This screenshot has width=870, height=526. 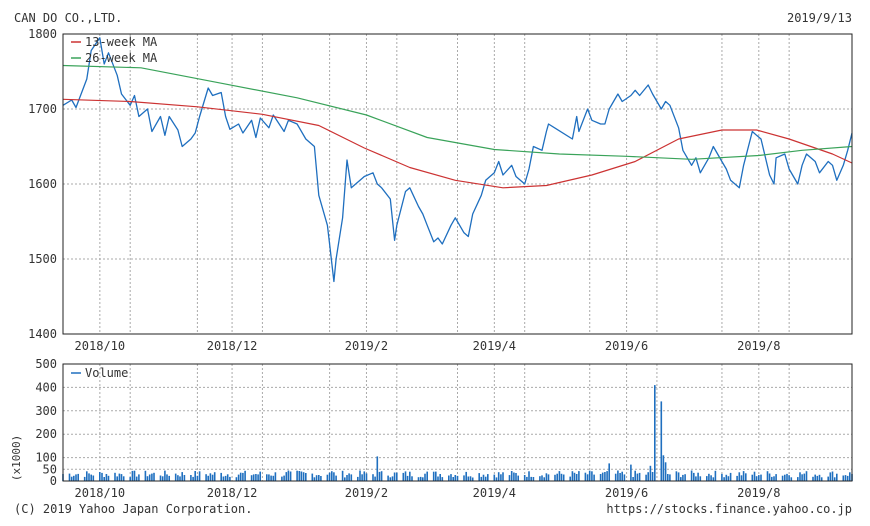 I want to click on price-y-tick-label: 1500, so click(x=42, y=259).